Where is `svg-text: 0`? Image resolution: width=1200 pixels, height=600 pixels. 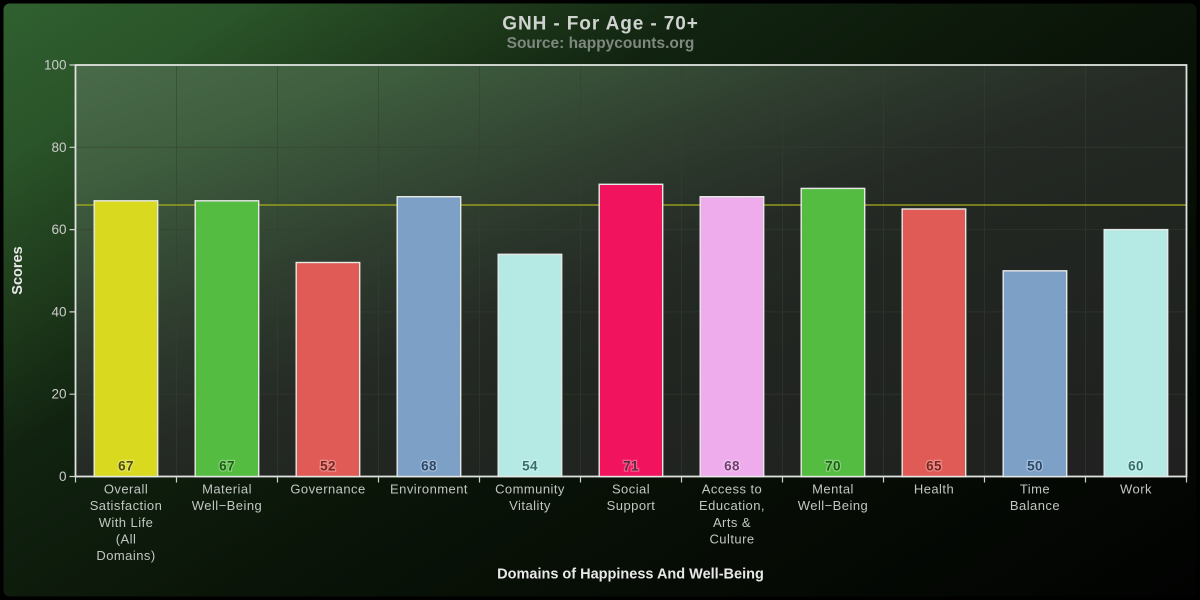
svg-text: 0 is located at coordinates (63, 476).